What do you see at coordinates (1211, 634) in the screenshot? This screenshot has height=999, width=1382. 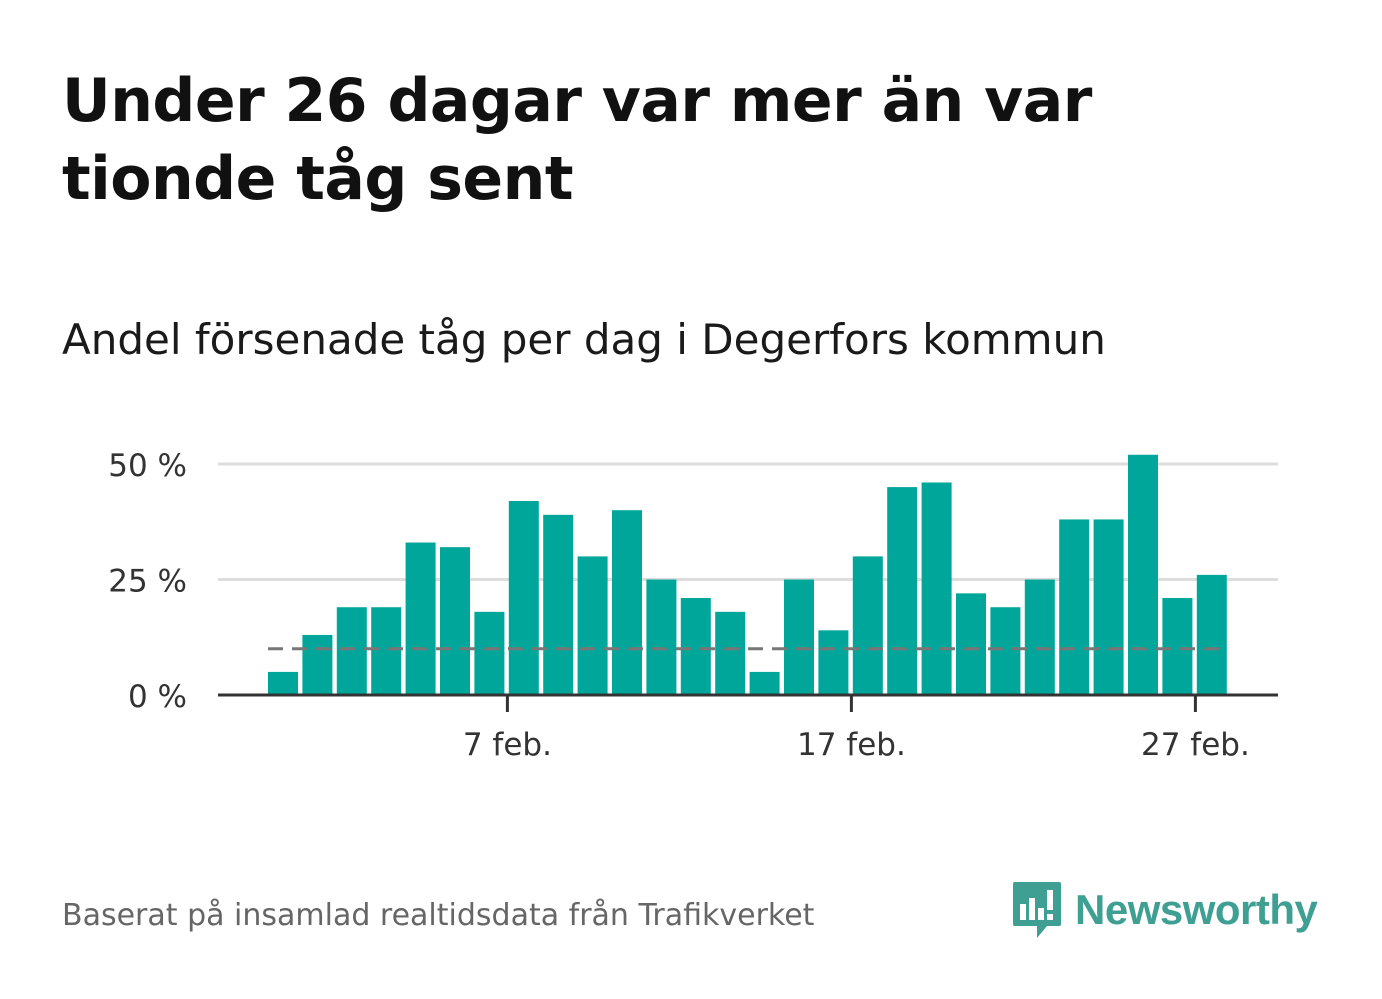 I see `bar-28 feb.` at bounding box center [1211, 634].